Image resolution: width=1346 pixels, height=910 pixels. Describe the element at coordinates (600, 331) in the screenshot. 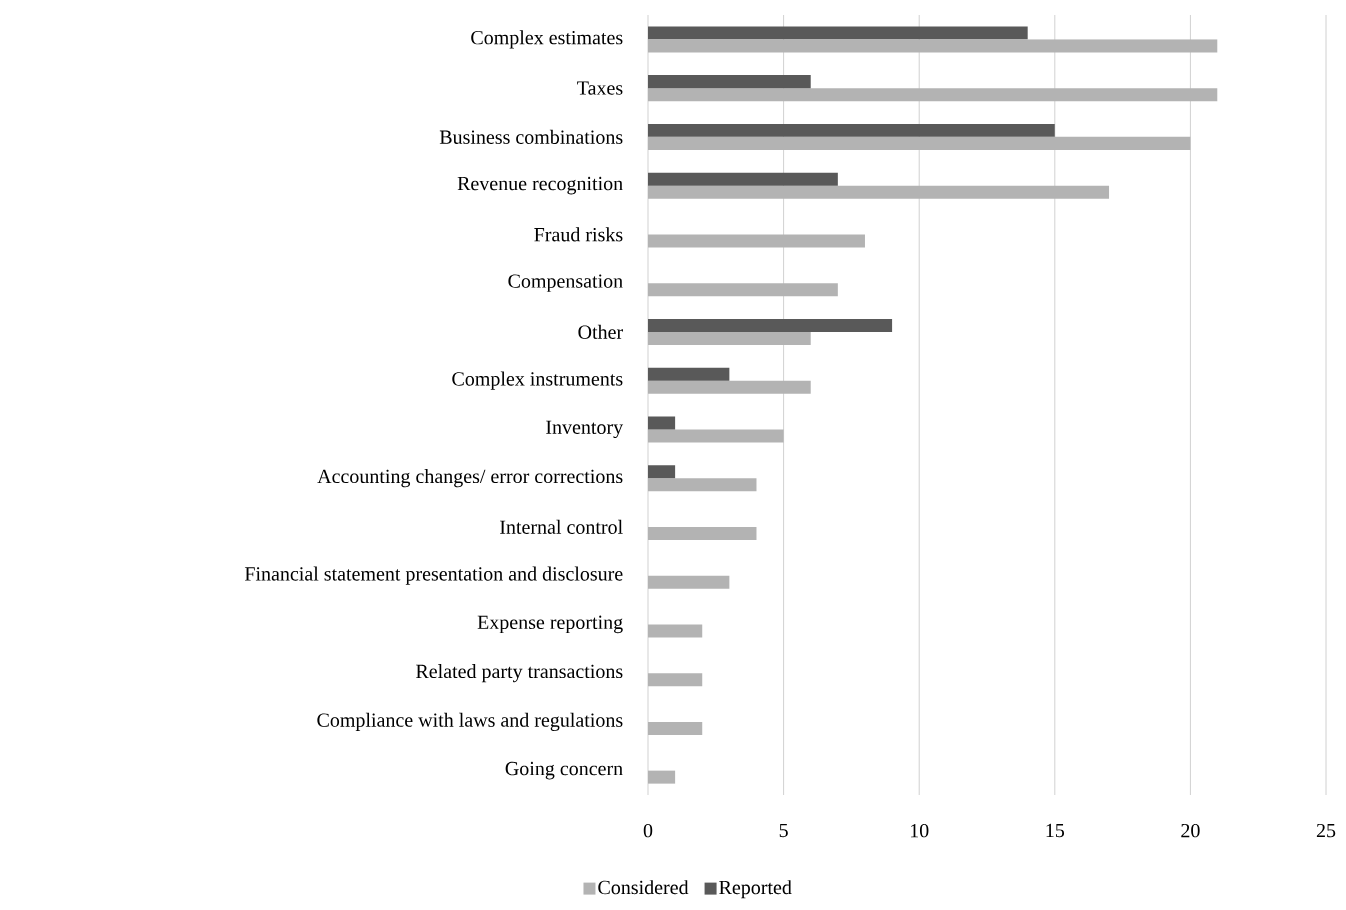

I see `y-tick-label: Other` at that location.